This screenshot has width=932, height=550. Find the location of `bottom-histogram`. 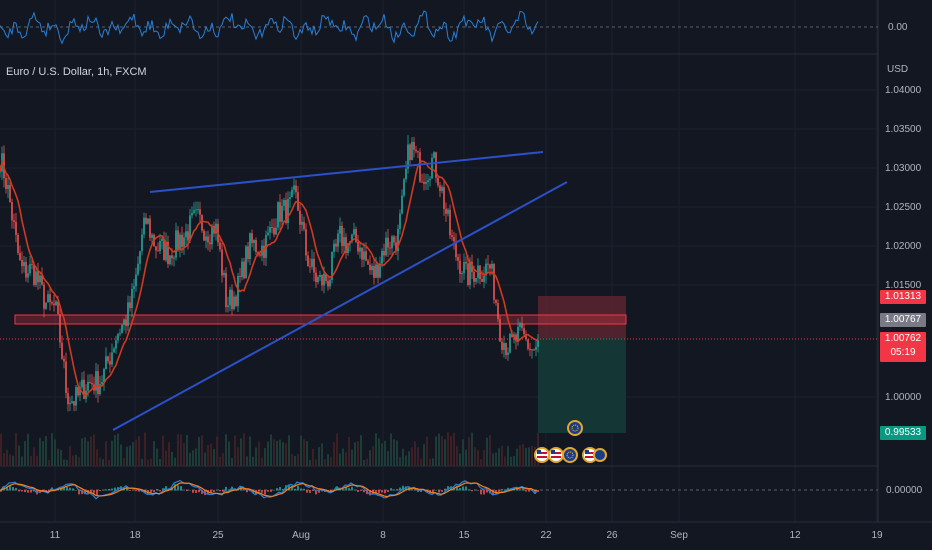

bottom-histogram is located at coordinates (269, 490).